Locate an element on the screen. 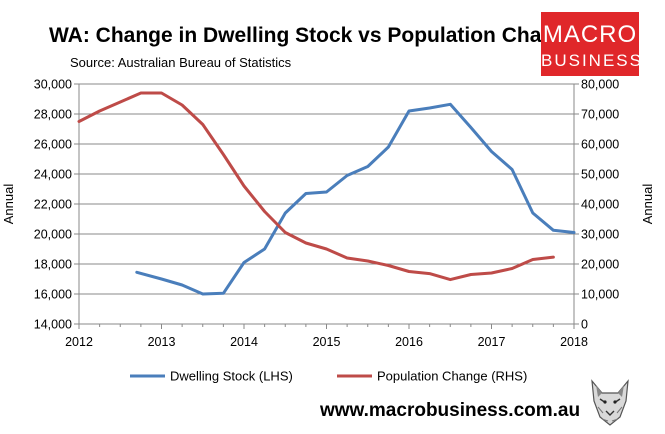 This screenshot has width=665, height=434. y-right-tick-label: 40,000 is located at coordinates (600, 205).